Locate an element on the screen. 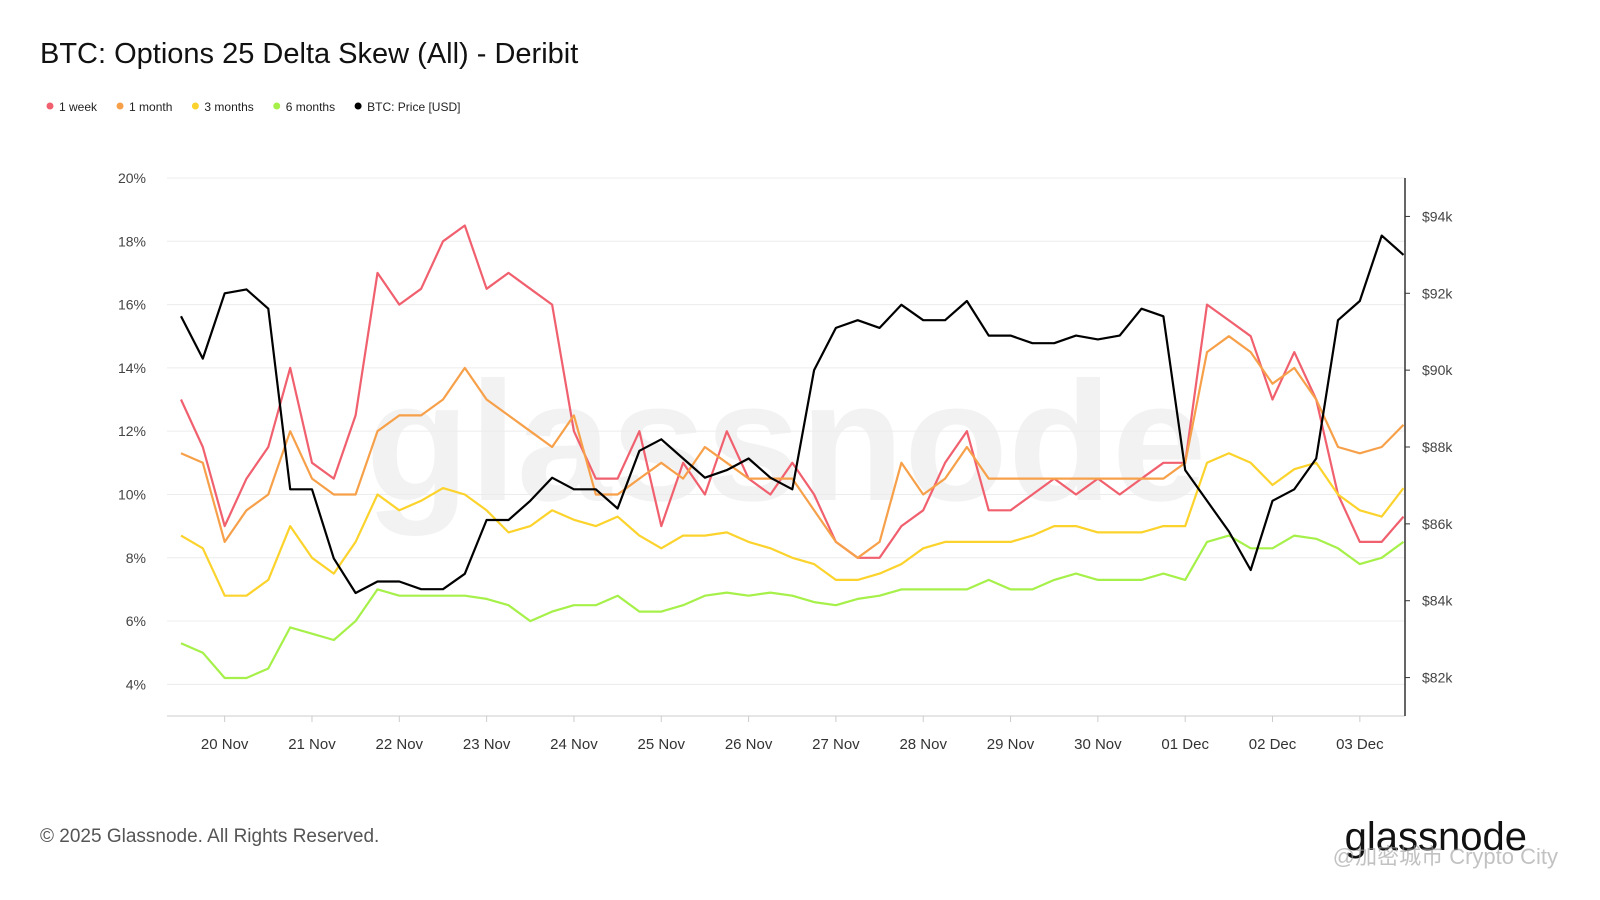  y-tick-label: 12% is located at coordinates (132, 431).